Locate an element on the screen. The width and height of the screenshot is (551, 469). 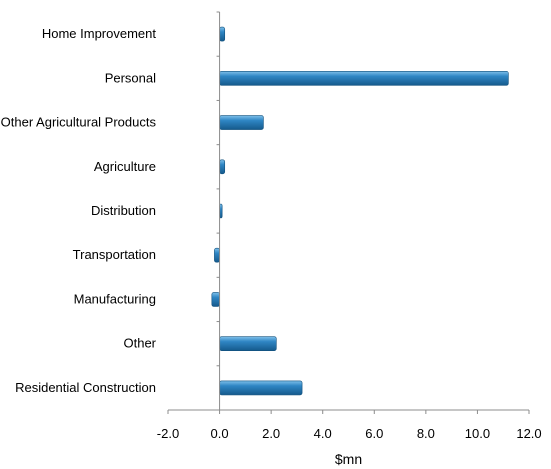
category-label: Residential Construction is located at coordinates (85, 387).